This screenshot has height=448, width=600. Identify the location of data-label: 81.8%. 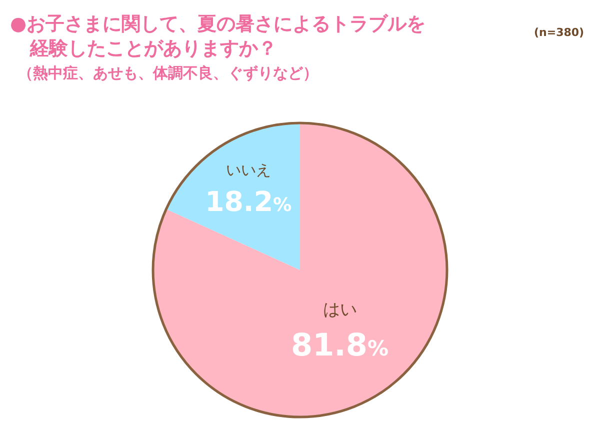
(340, 345).